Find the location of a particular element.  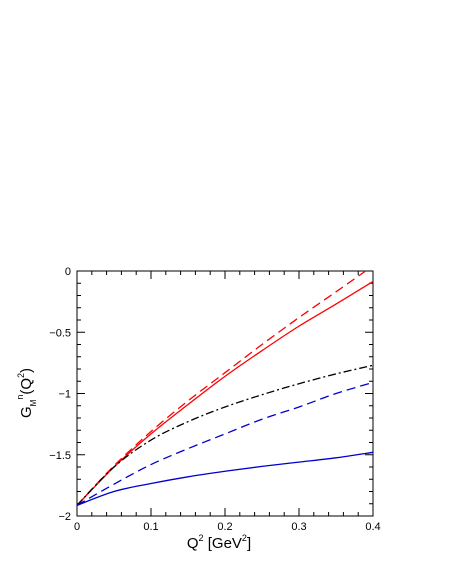

x-tick-label: 0.2 is located at coordinates (224, 527).